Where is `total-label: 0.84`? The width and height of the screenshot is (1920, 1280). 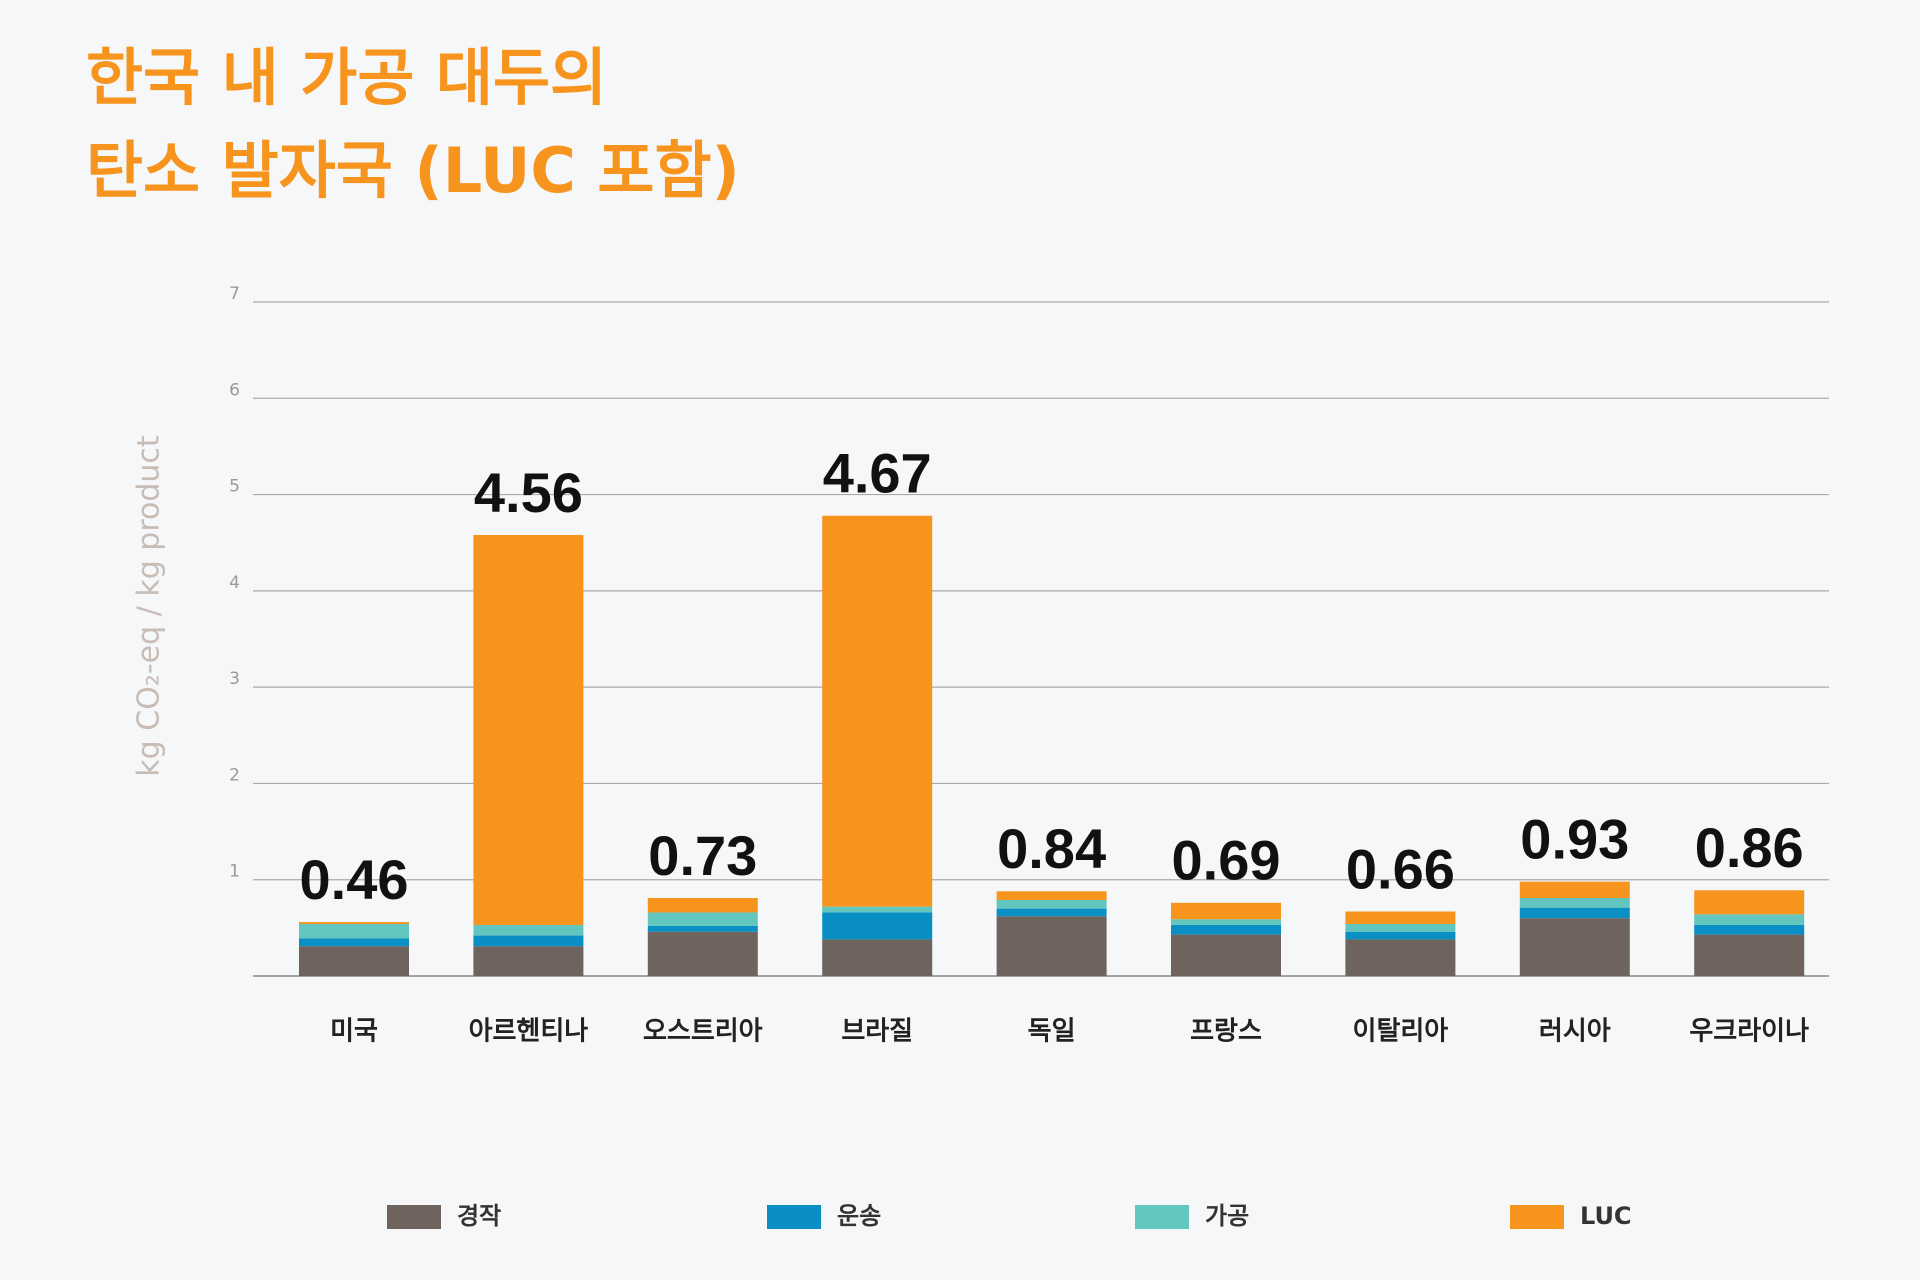 total-label: 0.84 is located at coordinates (1051, 848).